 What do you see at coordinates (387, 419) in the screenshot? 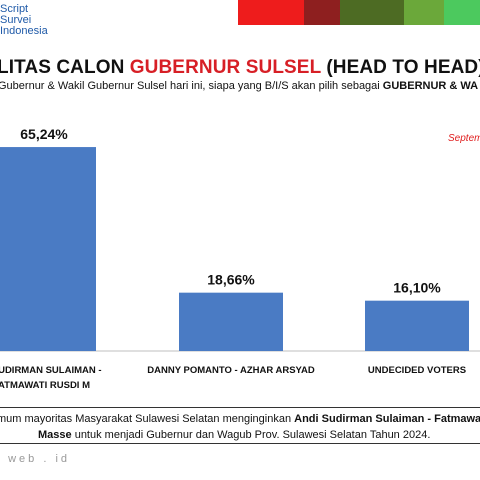
I see `conclusion-line-1-bold: Andi Sudirman Sulaiman - Fatmawa` at bounding box center [387, 419].